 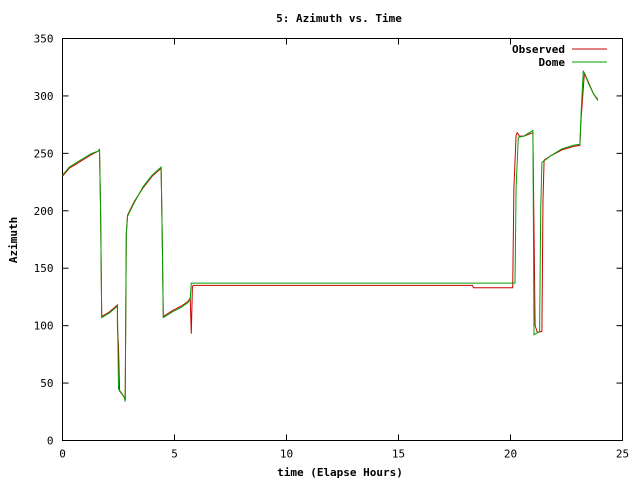 What do you see at coordinates (510, 454) in the screenshot?
I see `x-tick-label: 20` at bounding box center [510, 454].